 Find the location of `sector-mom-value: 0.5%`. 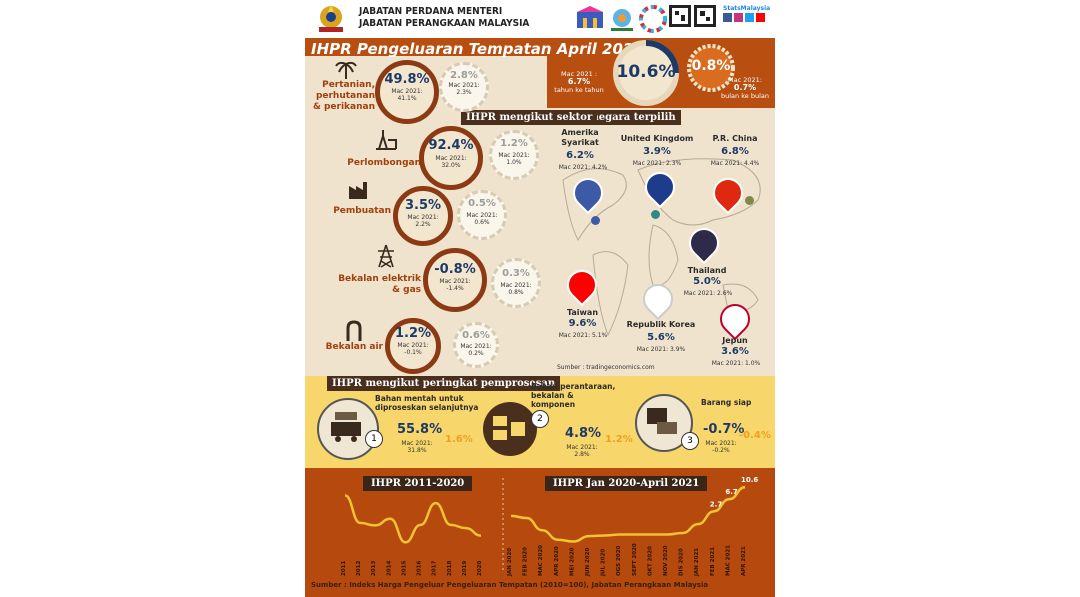

sector-mom-value: 0.5% is located at coordinates (482, 203).